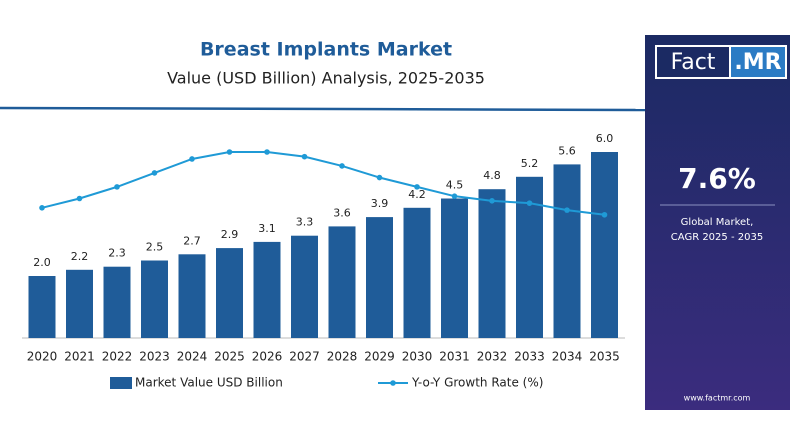 The height and width of the screenshot is (448, 800). Describe the element at coordinates (530, 163) in the screenshot. I see `value-label: 5.2` at that location.